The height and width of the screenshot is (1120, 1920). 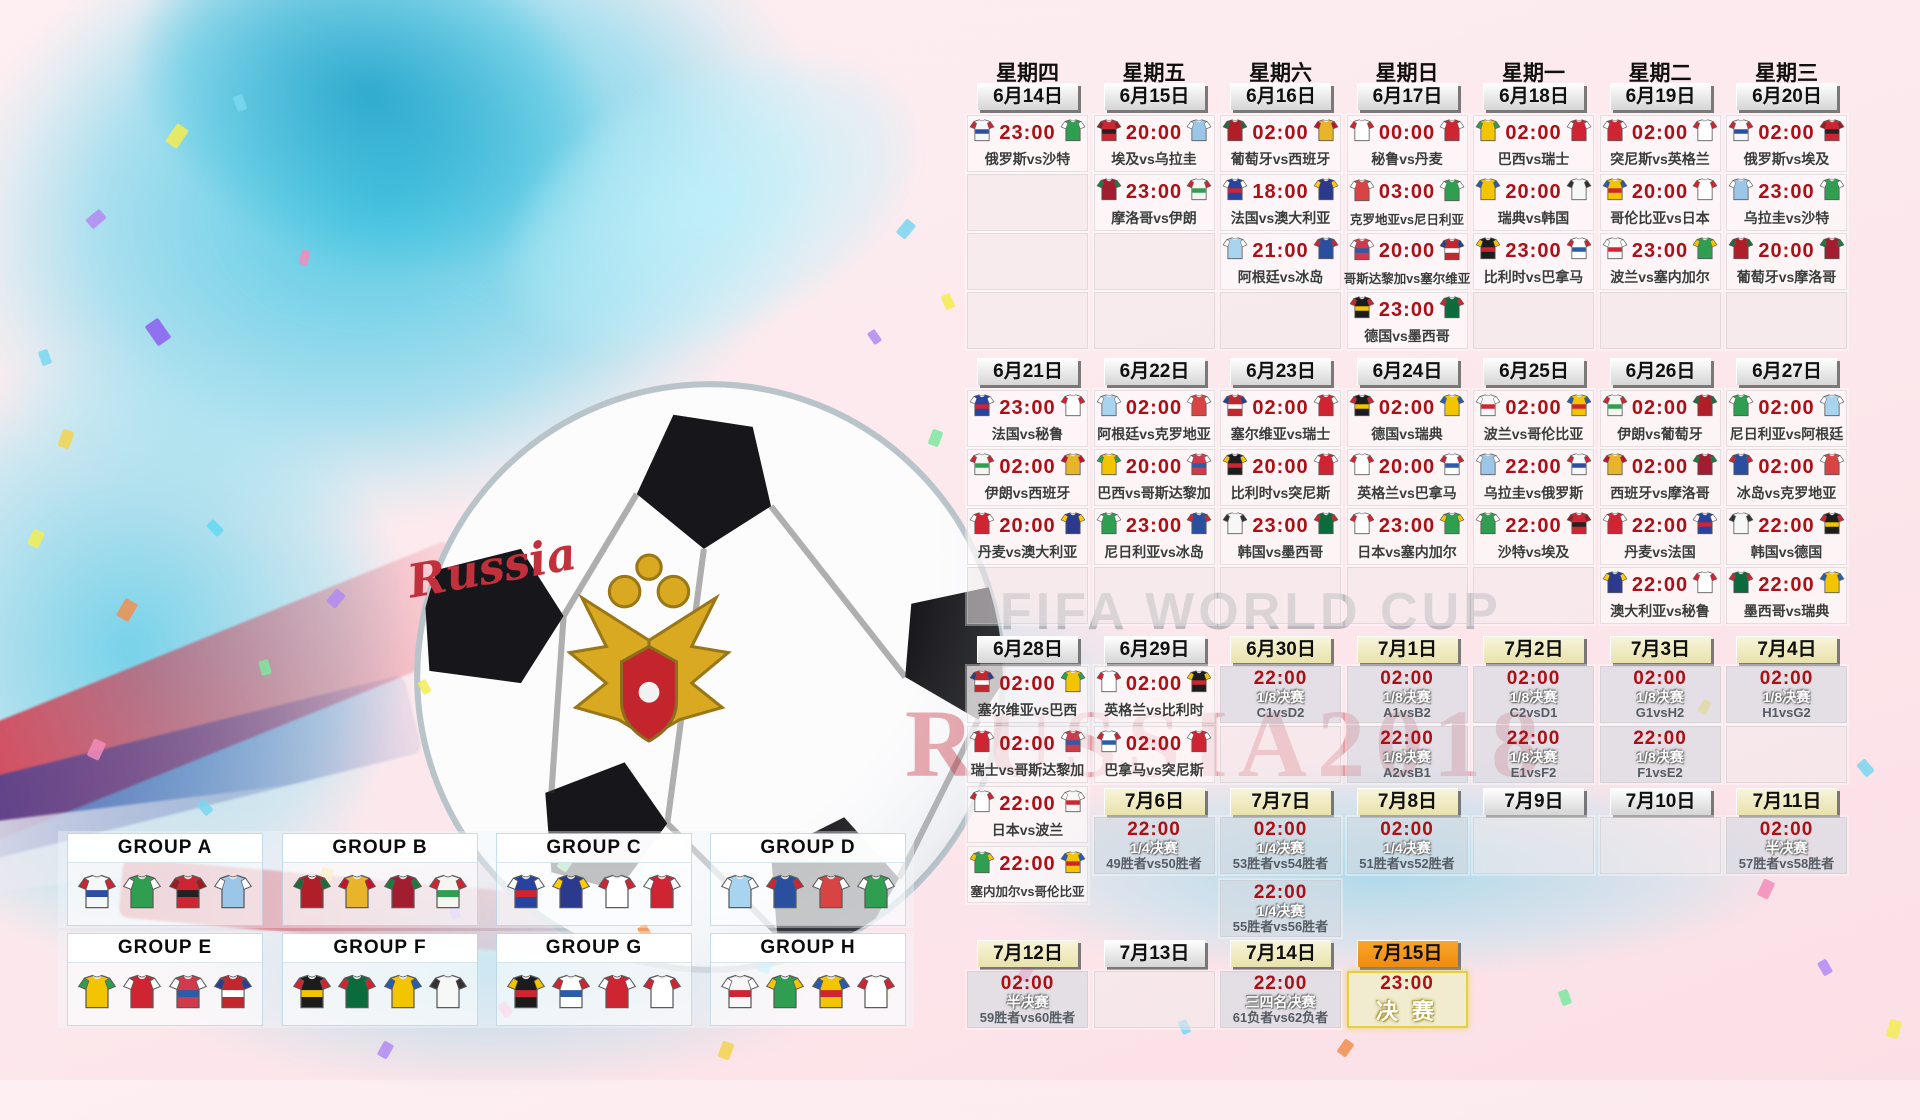 I want to click on match-teams-label: 巴西vs瑞士, so click(x=1533, y=159).